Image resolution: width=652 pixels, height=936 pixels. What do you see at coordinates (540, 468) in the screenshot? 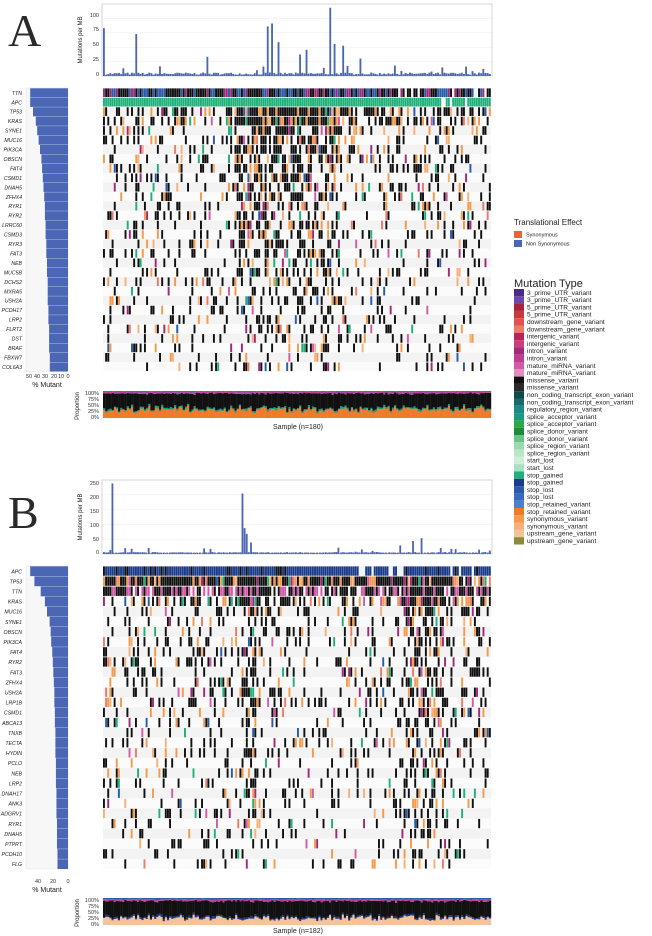
I see `type-legend-item: start_lost` at bounding box center [540, 468].